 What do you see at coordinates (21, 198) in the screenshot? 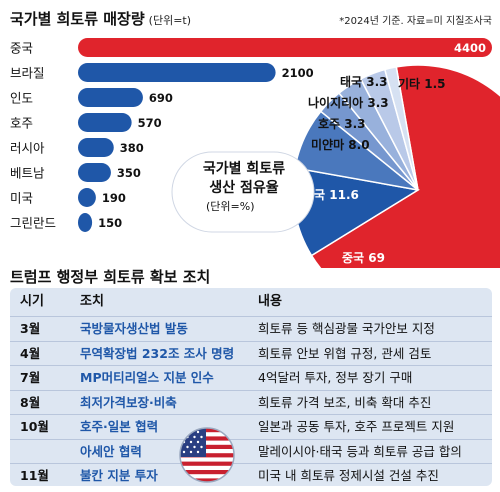
I see `bar-category-label: 미국` at bounding box center [21, 198].